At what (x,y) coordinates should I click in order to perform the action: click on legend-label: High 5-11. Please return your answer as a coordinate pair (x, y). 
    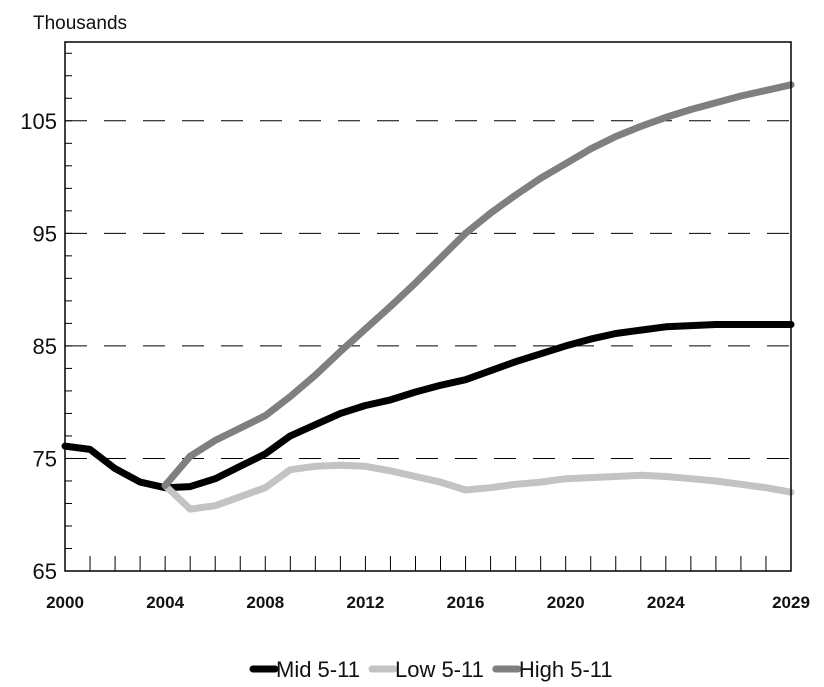
    Looking at the image, I should click on (566, 669).